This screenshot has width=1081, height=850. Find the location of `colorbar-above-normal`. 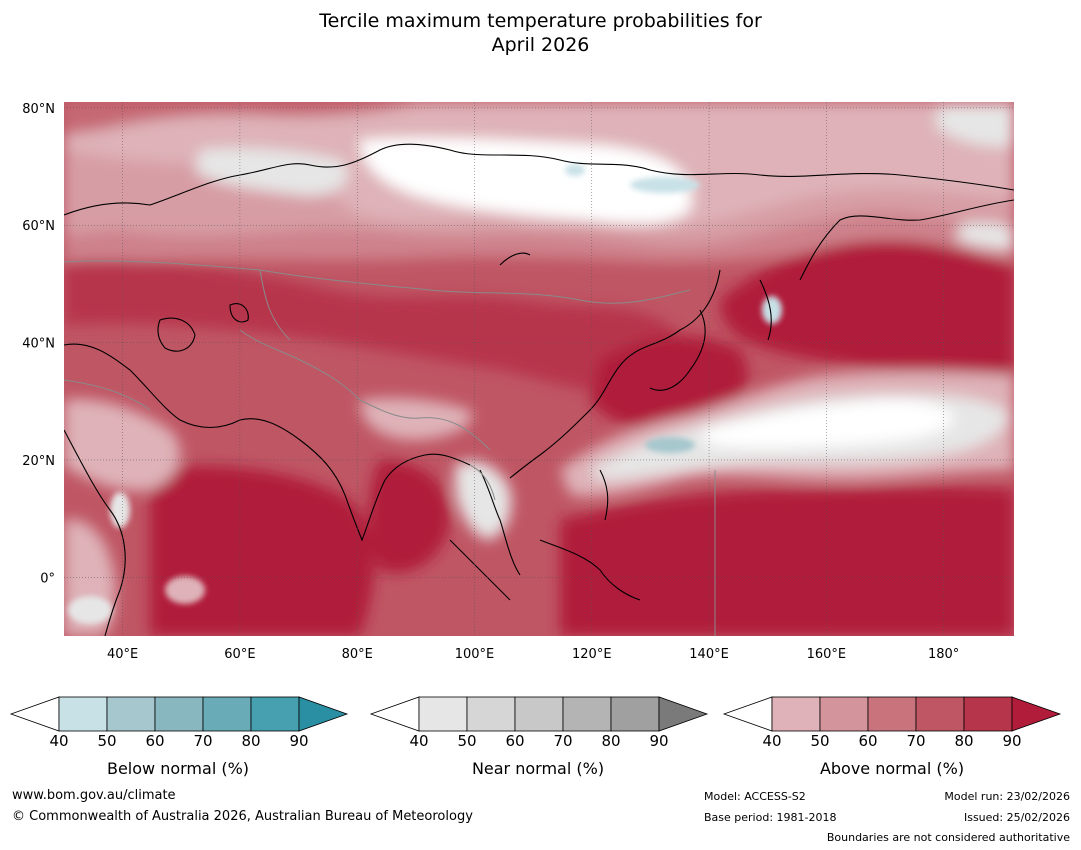

colorbar-above-normal is located at coordinates (892, 714).